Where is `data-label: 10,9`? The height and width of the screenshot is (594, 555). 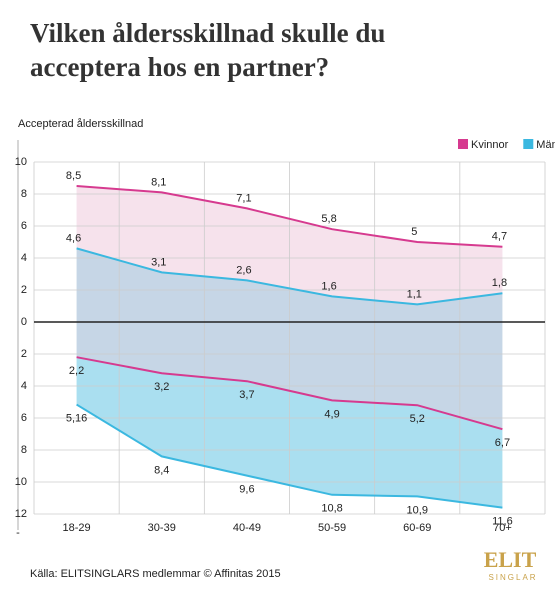
data-label: 10,9 is located at coordinates (417, 510).